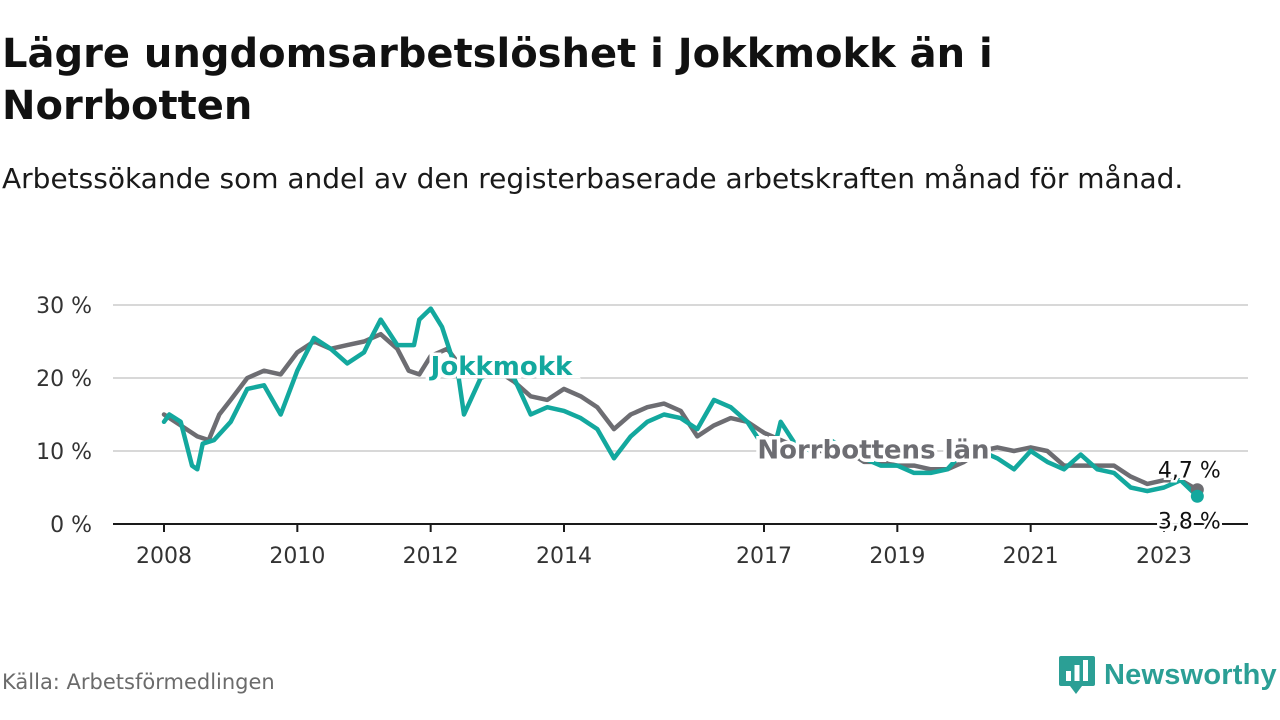 The width and height of the screenshot is (1280, 720). Describe the element at coordinates (1197, 496) in the screenshot. I see `end-point-jokkmokk` at that location.